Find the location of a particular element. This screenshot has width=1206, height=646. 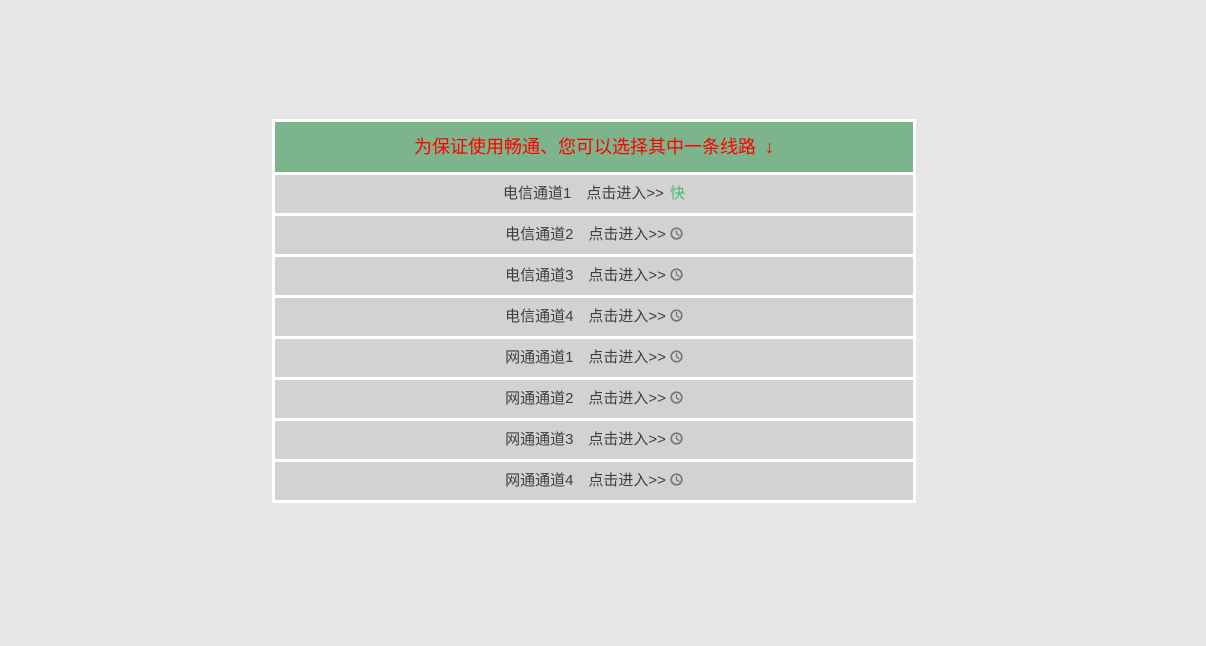

channel-row: 电信通道2 点击进入>> is located at coordinates (594, 235).